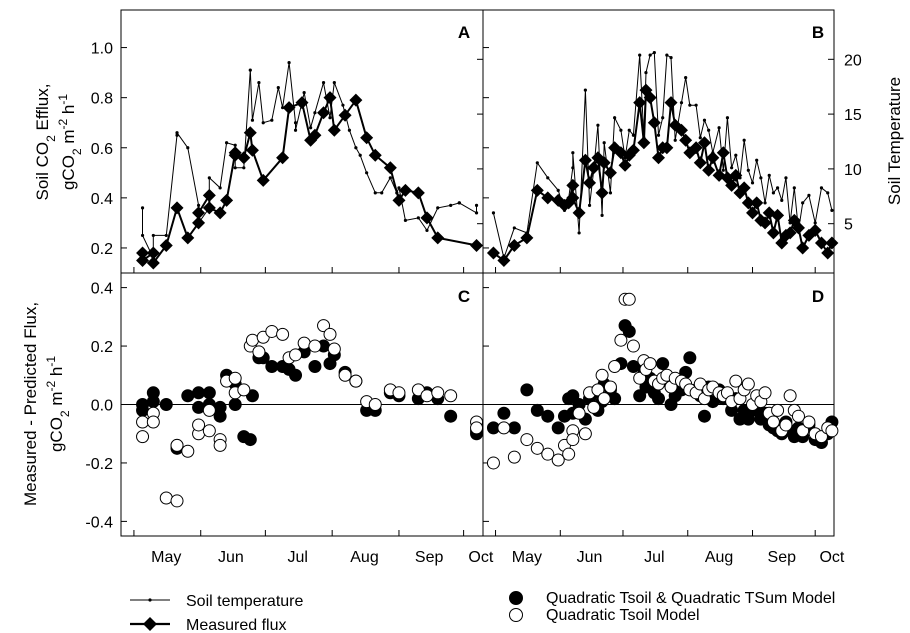  Describe the element at coordinates (70, 142) in the screenshot. I see `y-axis-title-top-line2: gCO2 m-2 h-1` at that location.